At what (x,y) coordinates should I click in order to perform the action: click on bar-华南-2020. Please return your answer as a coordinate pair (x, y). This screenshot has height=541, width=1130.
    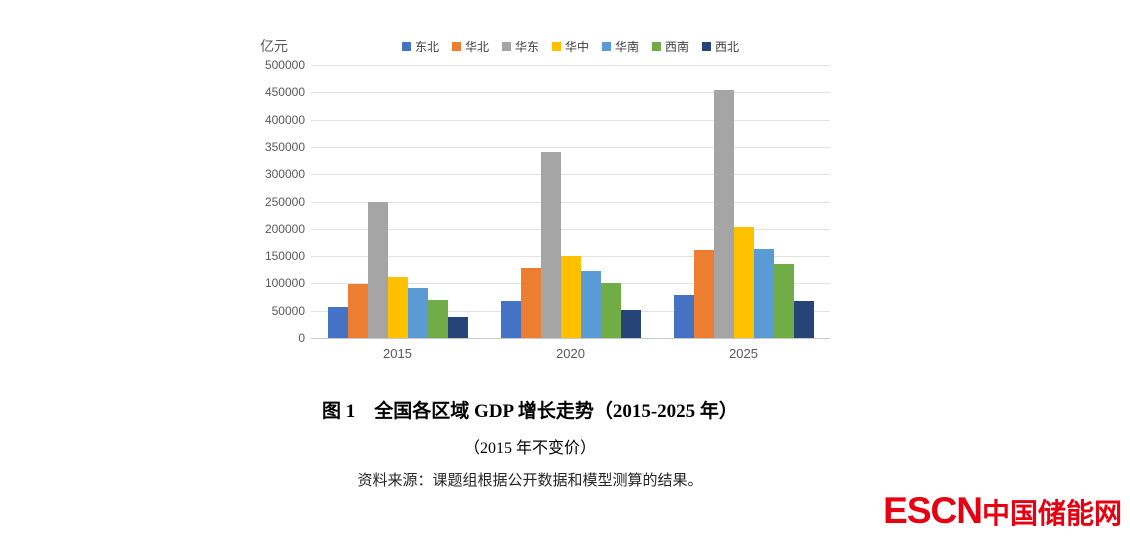
    Looking at the image, I should click on (590, 304).